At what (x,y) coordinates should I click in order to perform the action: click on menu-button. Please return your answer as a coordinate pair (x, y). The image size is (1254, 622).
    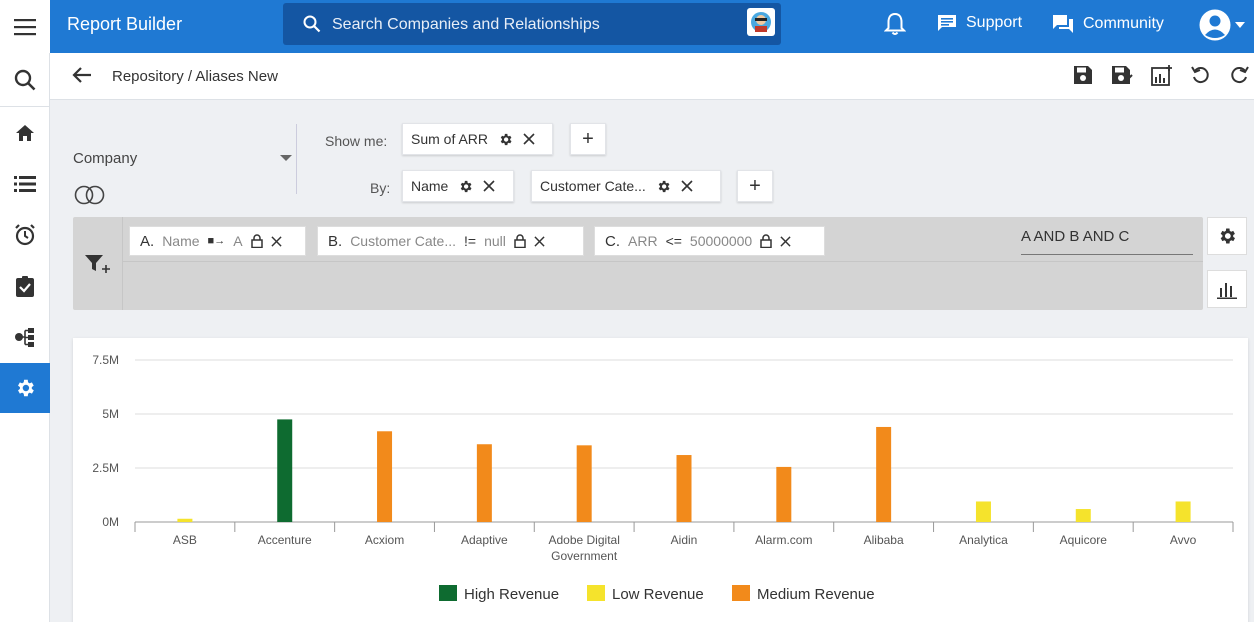
    Looking at the image, I should click on (25, 26).